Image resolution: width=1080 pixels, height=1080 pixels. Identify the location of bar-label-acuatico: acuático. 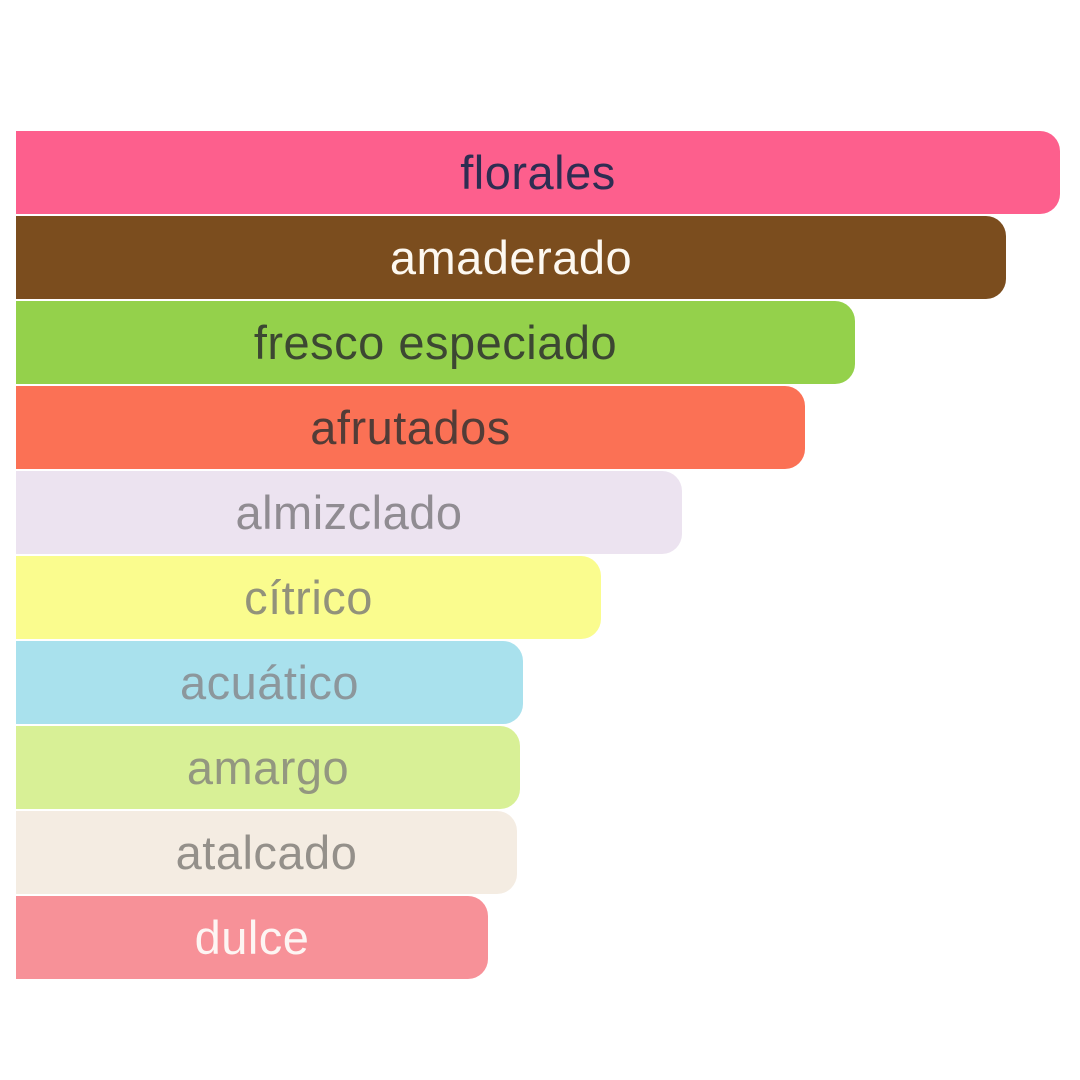
(269, 682).